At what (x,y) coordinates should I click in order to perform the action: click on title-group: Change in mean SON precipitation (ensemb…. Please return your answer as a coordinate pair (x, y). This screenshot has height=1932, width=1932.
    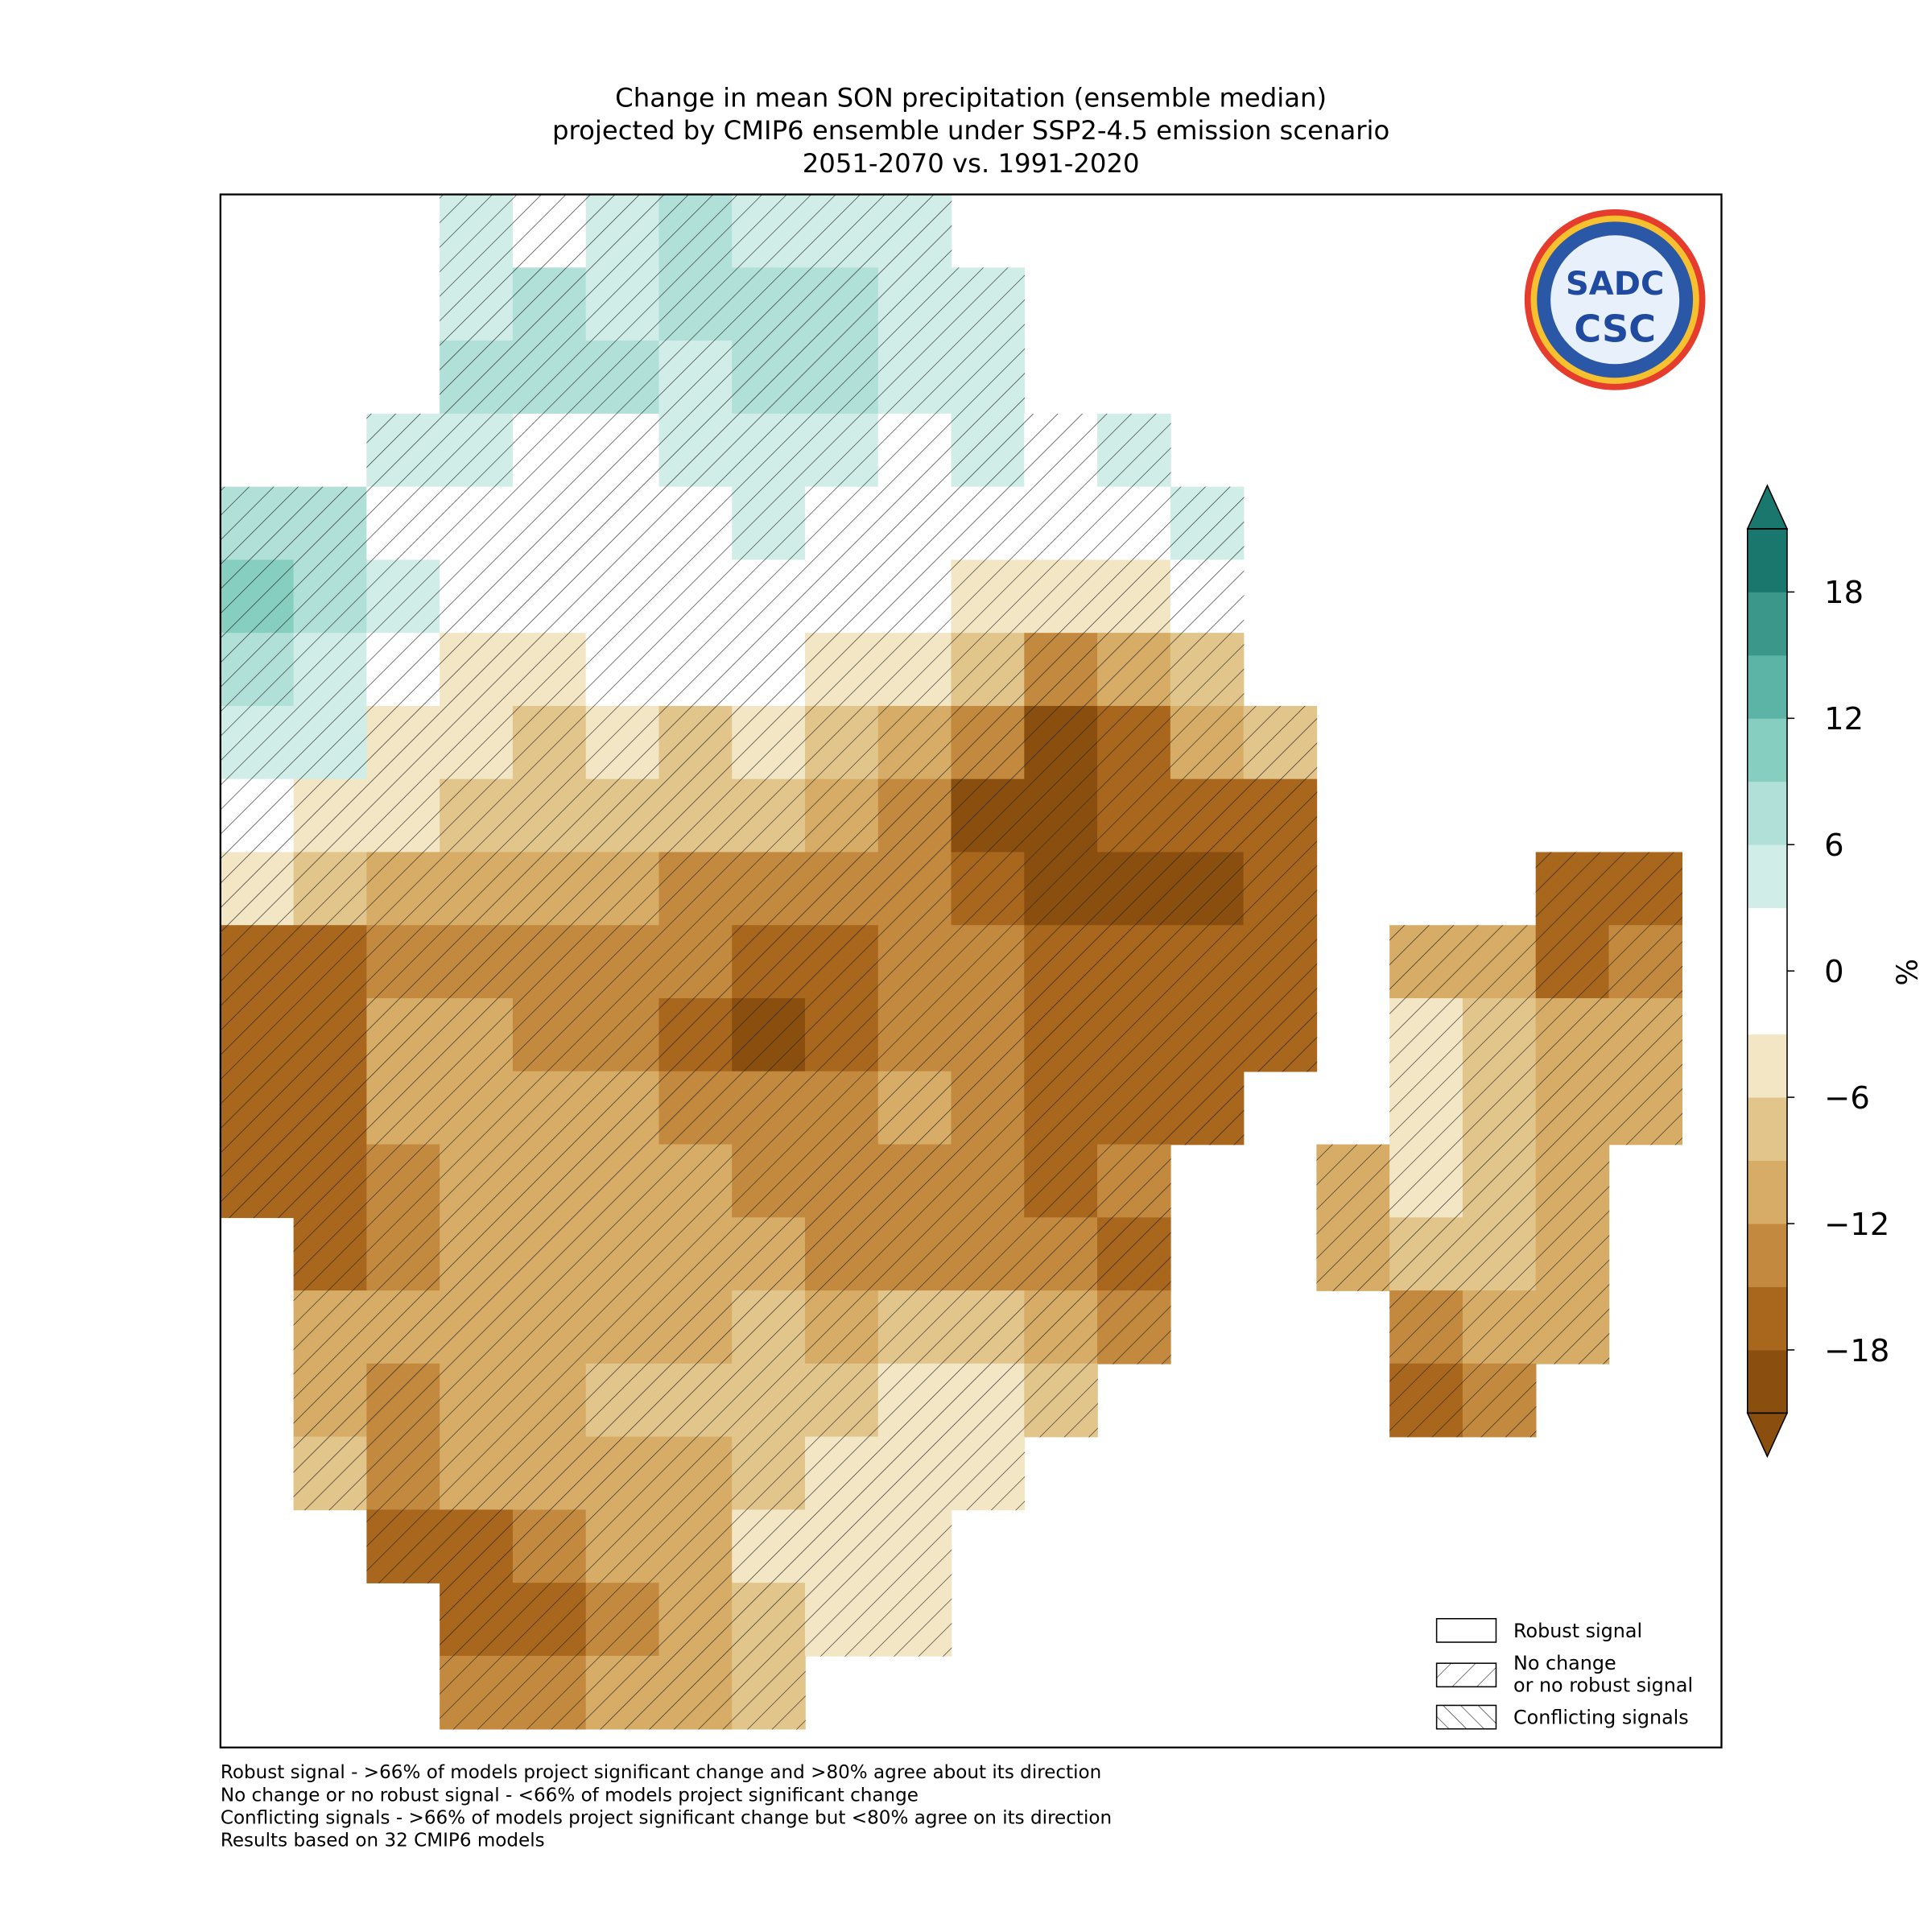
    Looking at the image, I should click on (970, 130).